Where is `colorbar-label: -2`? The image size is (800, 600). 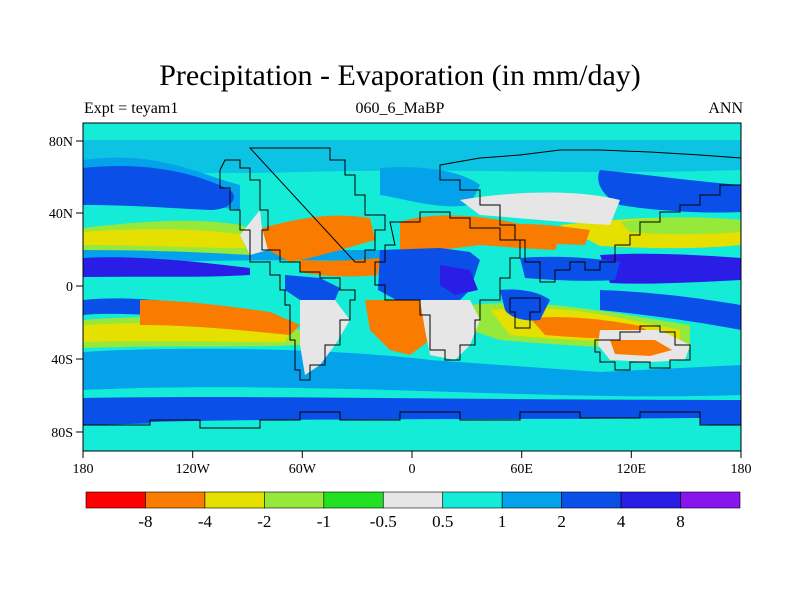 colorbar-label: -2 is located at coordinates (264, 521).